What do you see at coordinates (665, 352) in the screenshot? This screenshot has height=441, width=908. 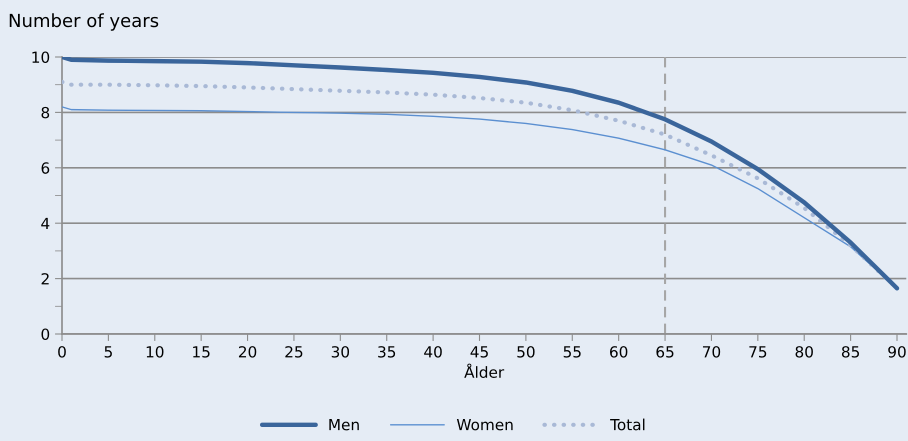 I see `x-tick-label: 65` at bounding box center [665, 352].